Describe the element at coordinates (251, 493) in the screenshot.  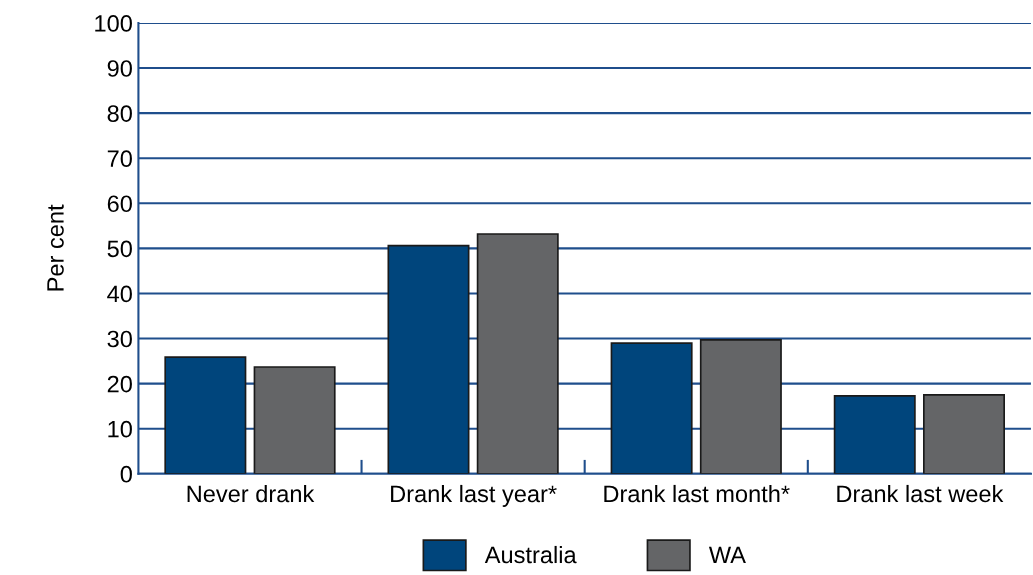
I see `x-tick-label: Never drank` at that location.